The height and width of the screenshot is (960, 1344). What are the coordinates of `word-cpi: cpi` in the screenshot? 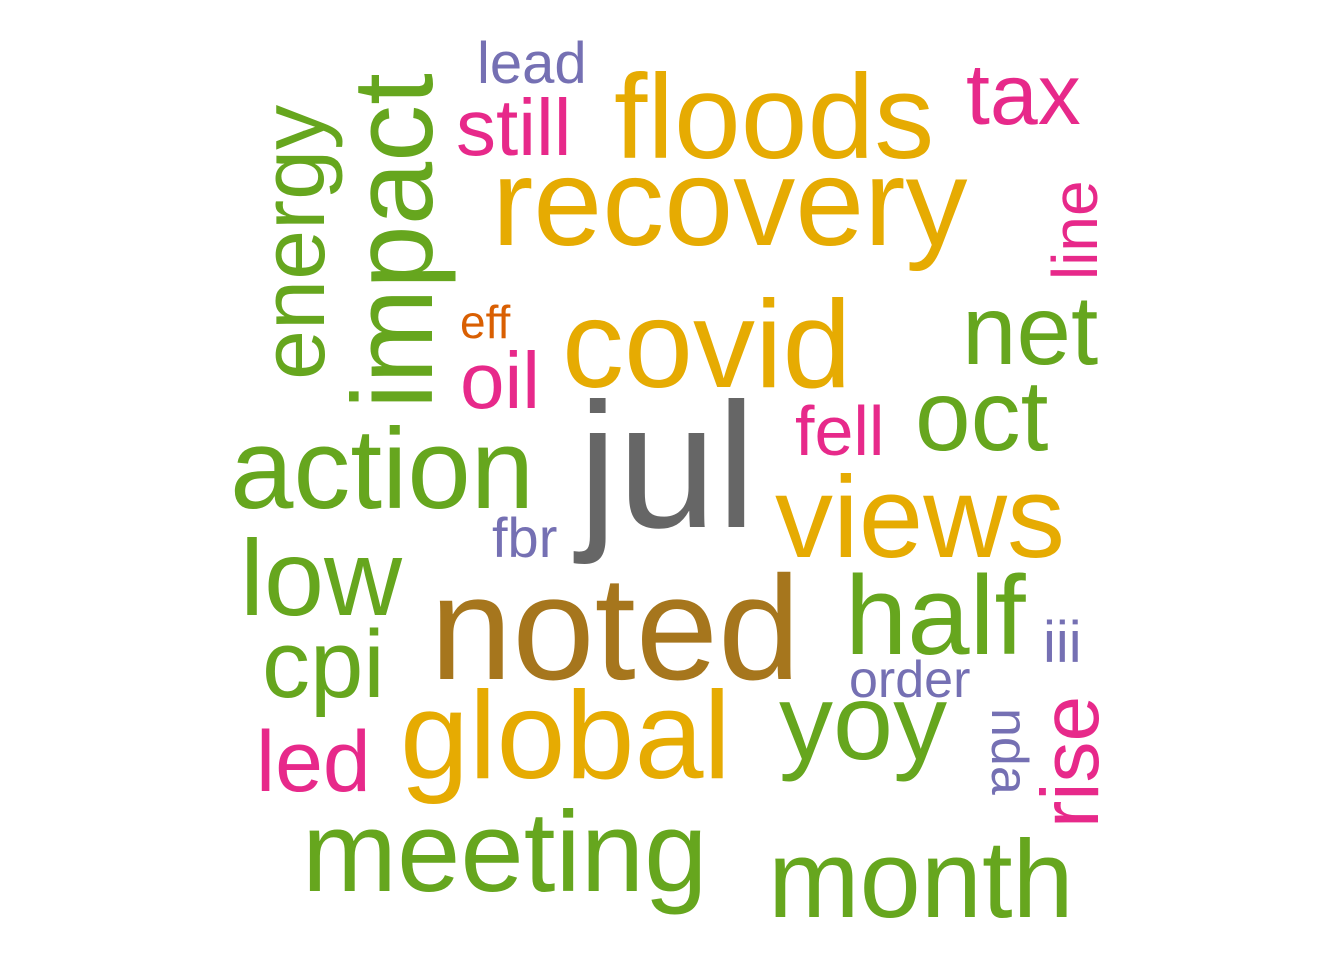 It's located at (323, 664).